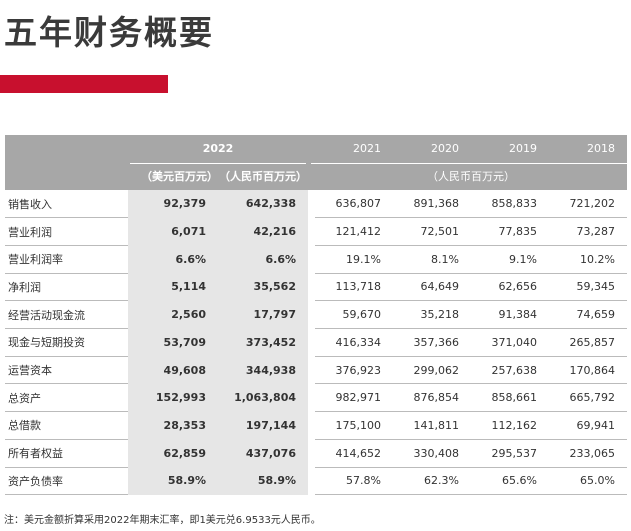 The height and width of the screenshot is (531, 631). What do you see at coordinates (184, 425) in the screenshot?
I see `cell-value: 28,353` at bounding box center [184, 425].